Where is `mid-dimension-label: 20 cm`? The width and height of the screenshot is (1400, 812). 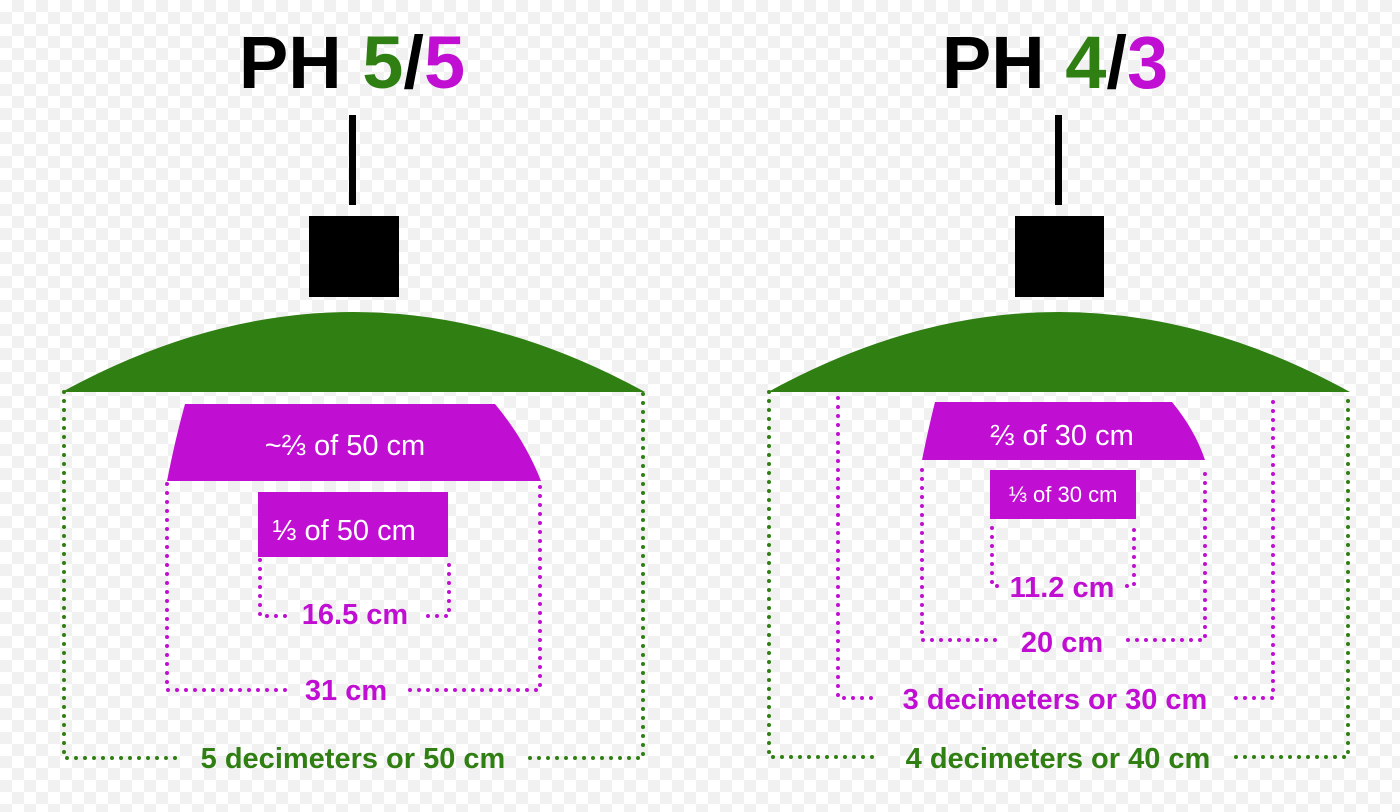 mid-dimension-label: 20 cm is located at coordinates (1062, 643).